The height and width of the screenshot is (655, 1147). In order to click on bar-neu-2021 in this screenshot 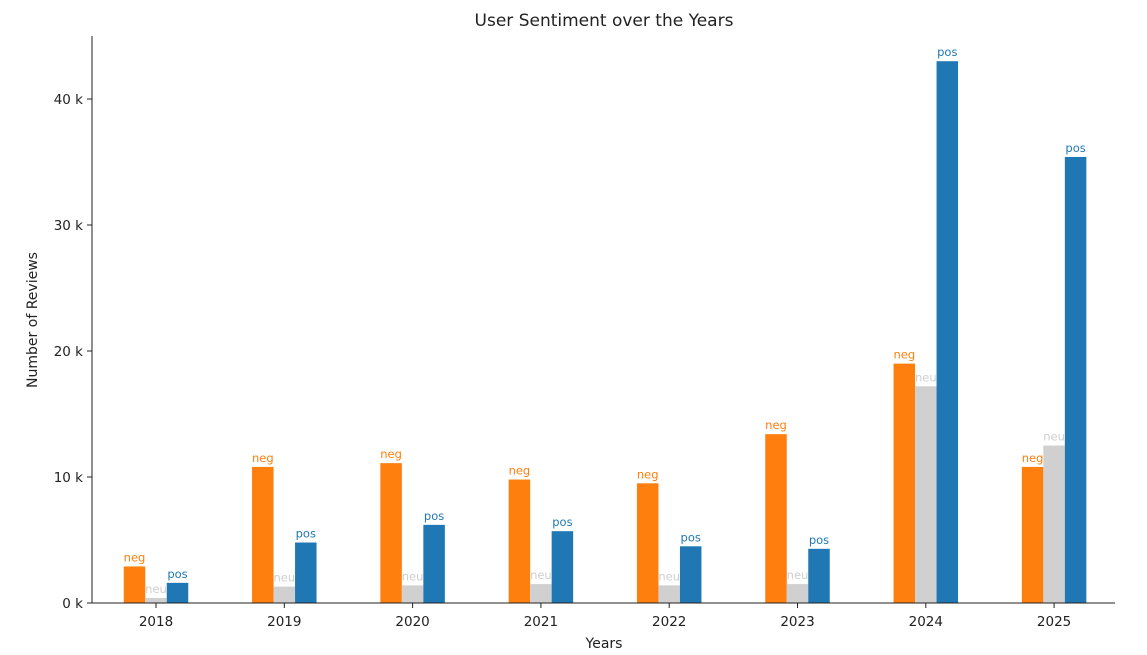, I will do `click(541, 593)`.